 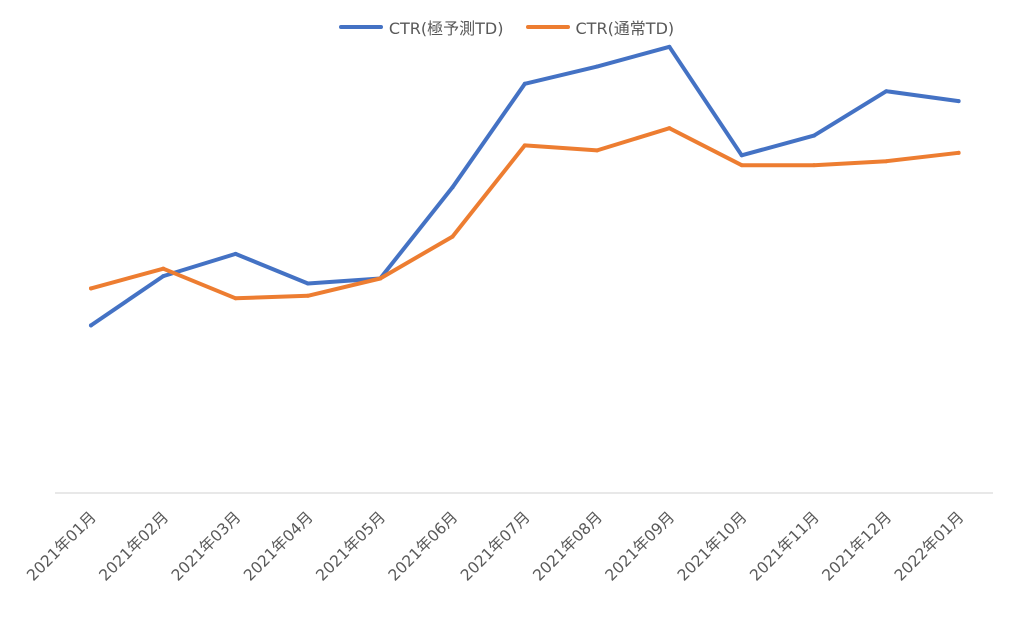 I want to click on x-tick-label: 2021年02月, so click(x=134, y=546).